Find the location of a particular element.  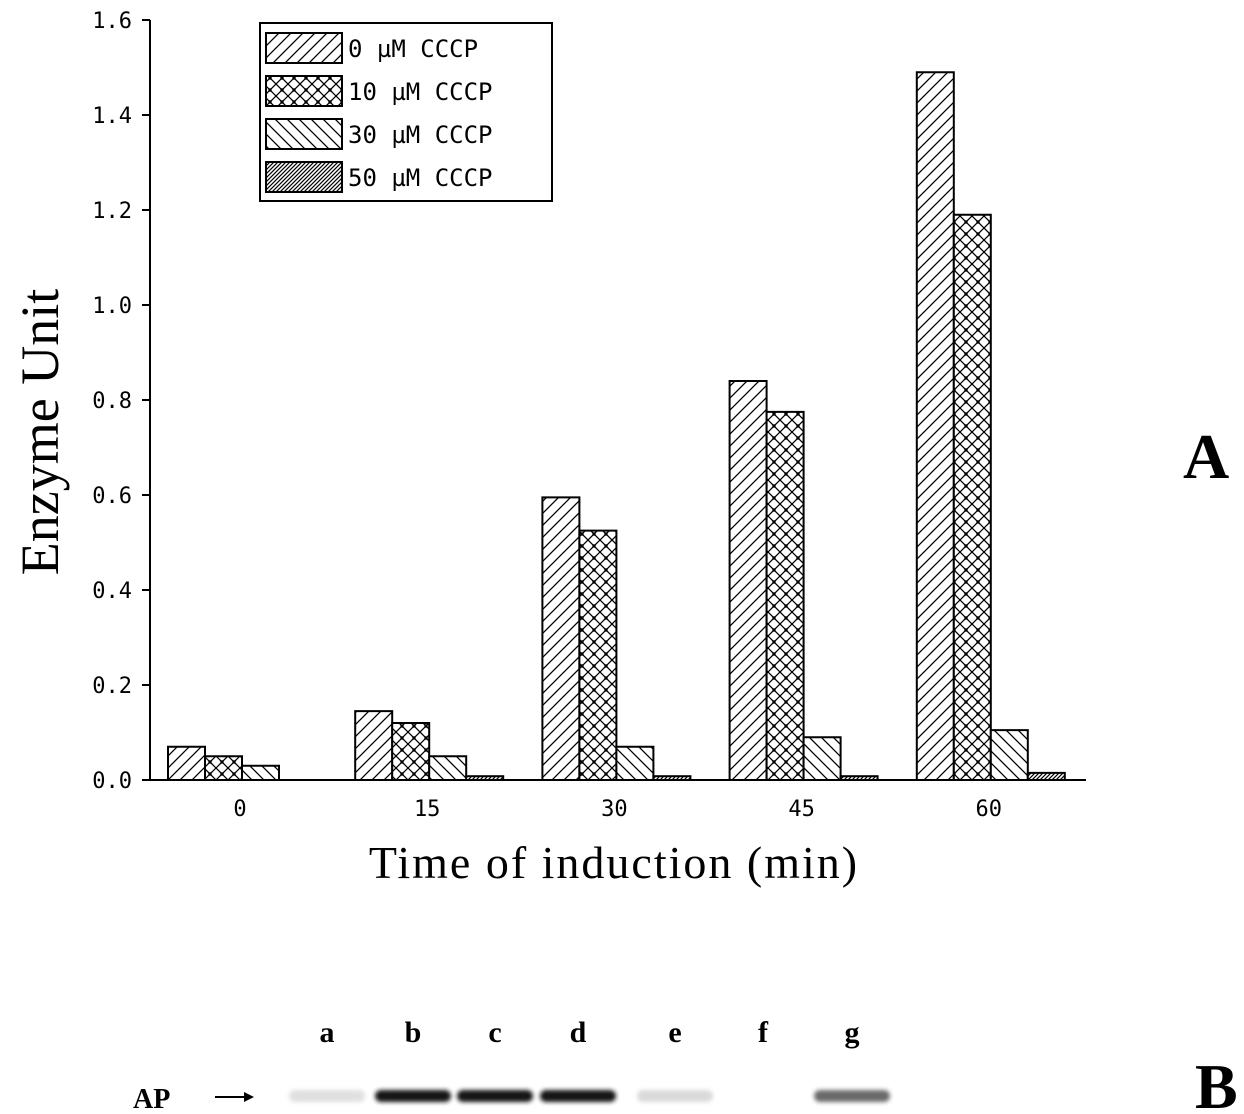

legend-label-3: 50 µM CCCP is located at coordinates (420, 178).